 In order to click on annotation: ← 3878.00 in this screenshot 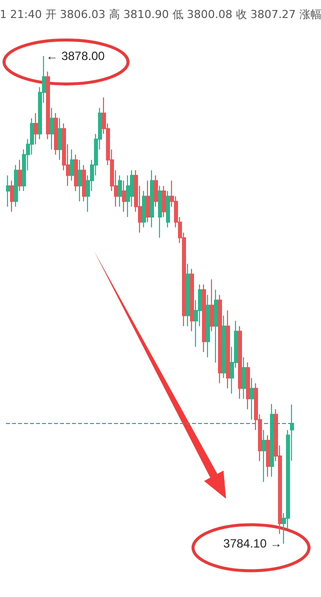, I will do `click(76, 55)`.